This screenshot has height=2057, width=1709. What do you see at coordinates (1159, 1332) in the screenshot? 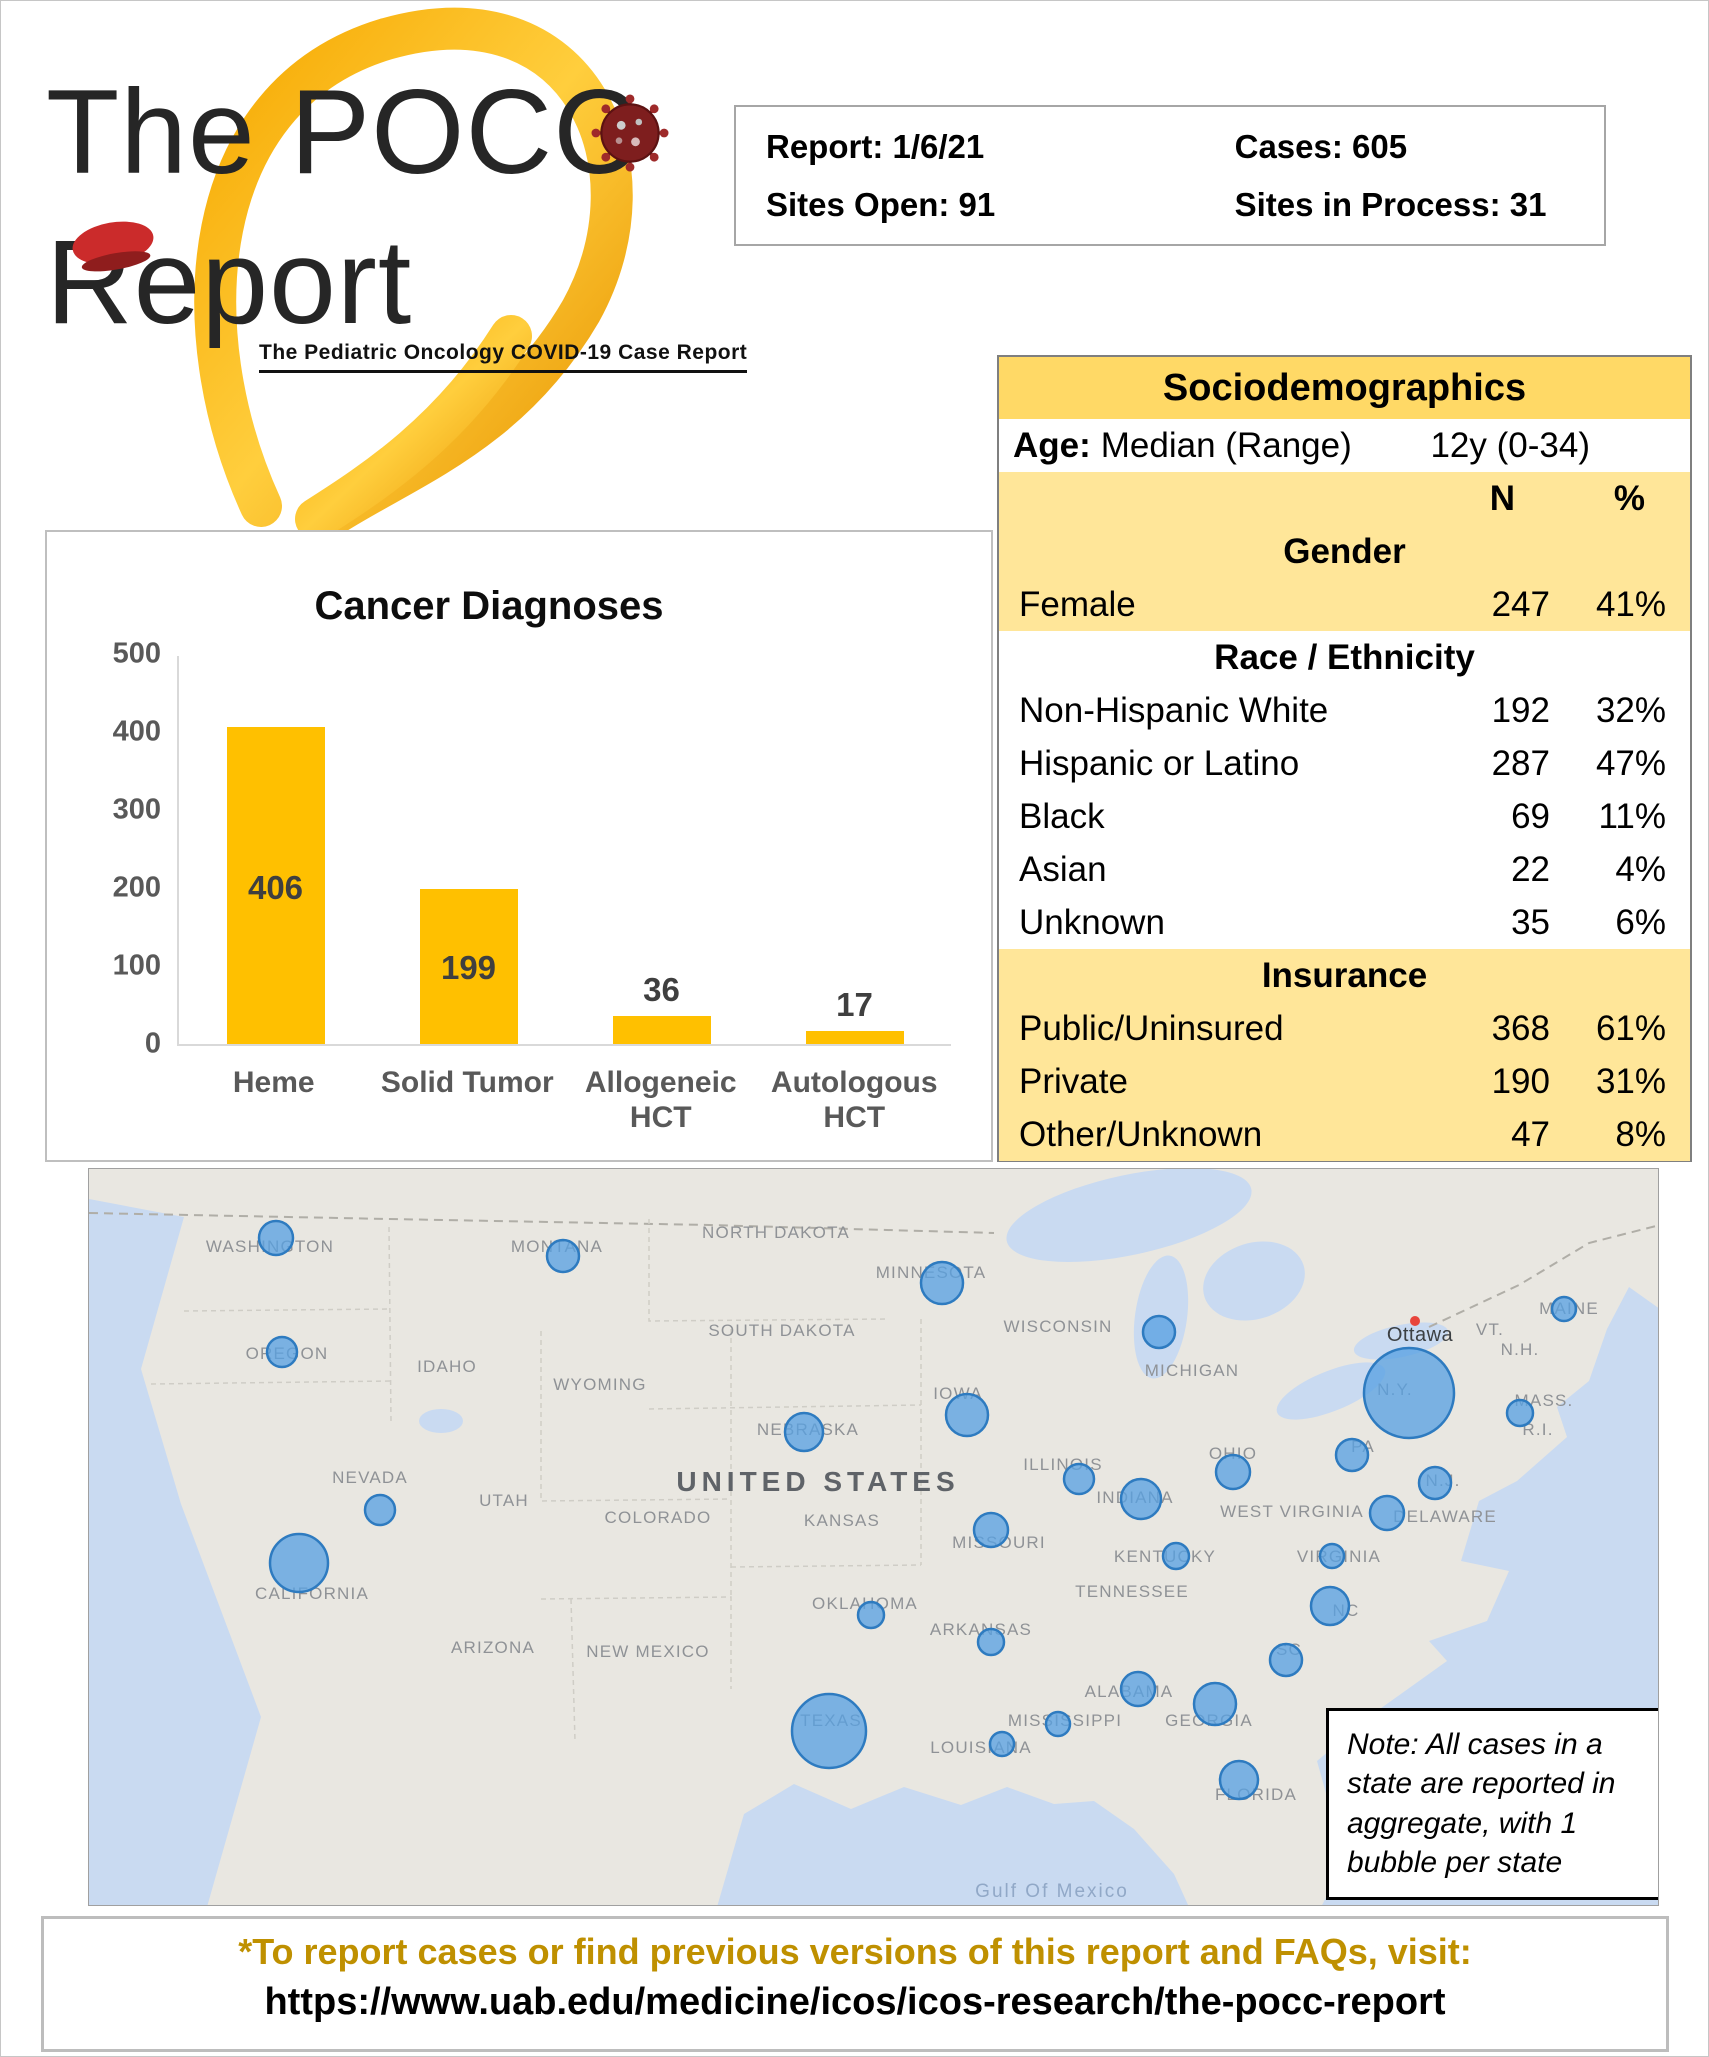
I see `case-bubble-mi` at bounding box center [1159, 1332].